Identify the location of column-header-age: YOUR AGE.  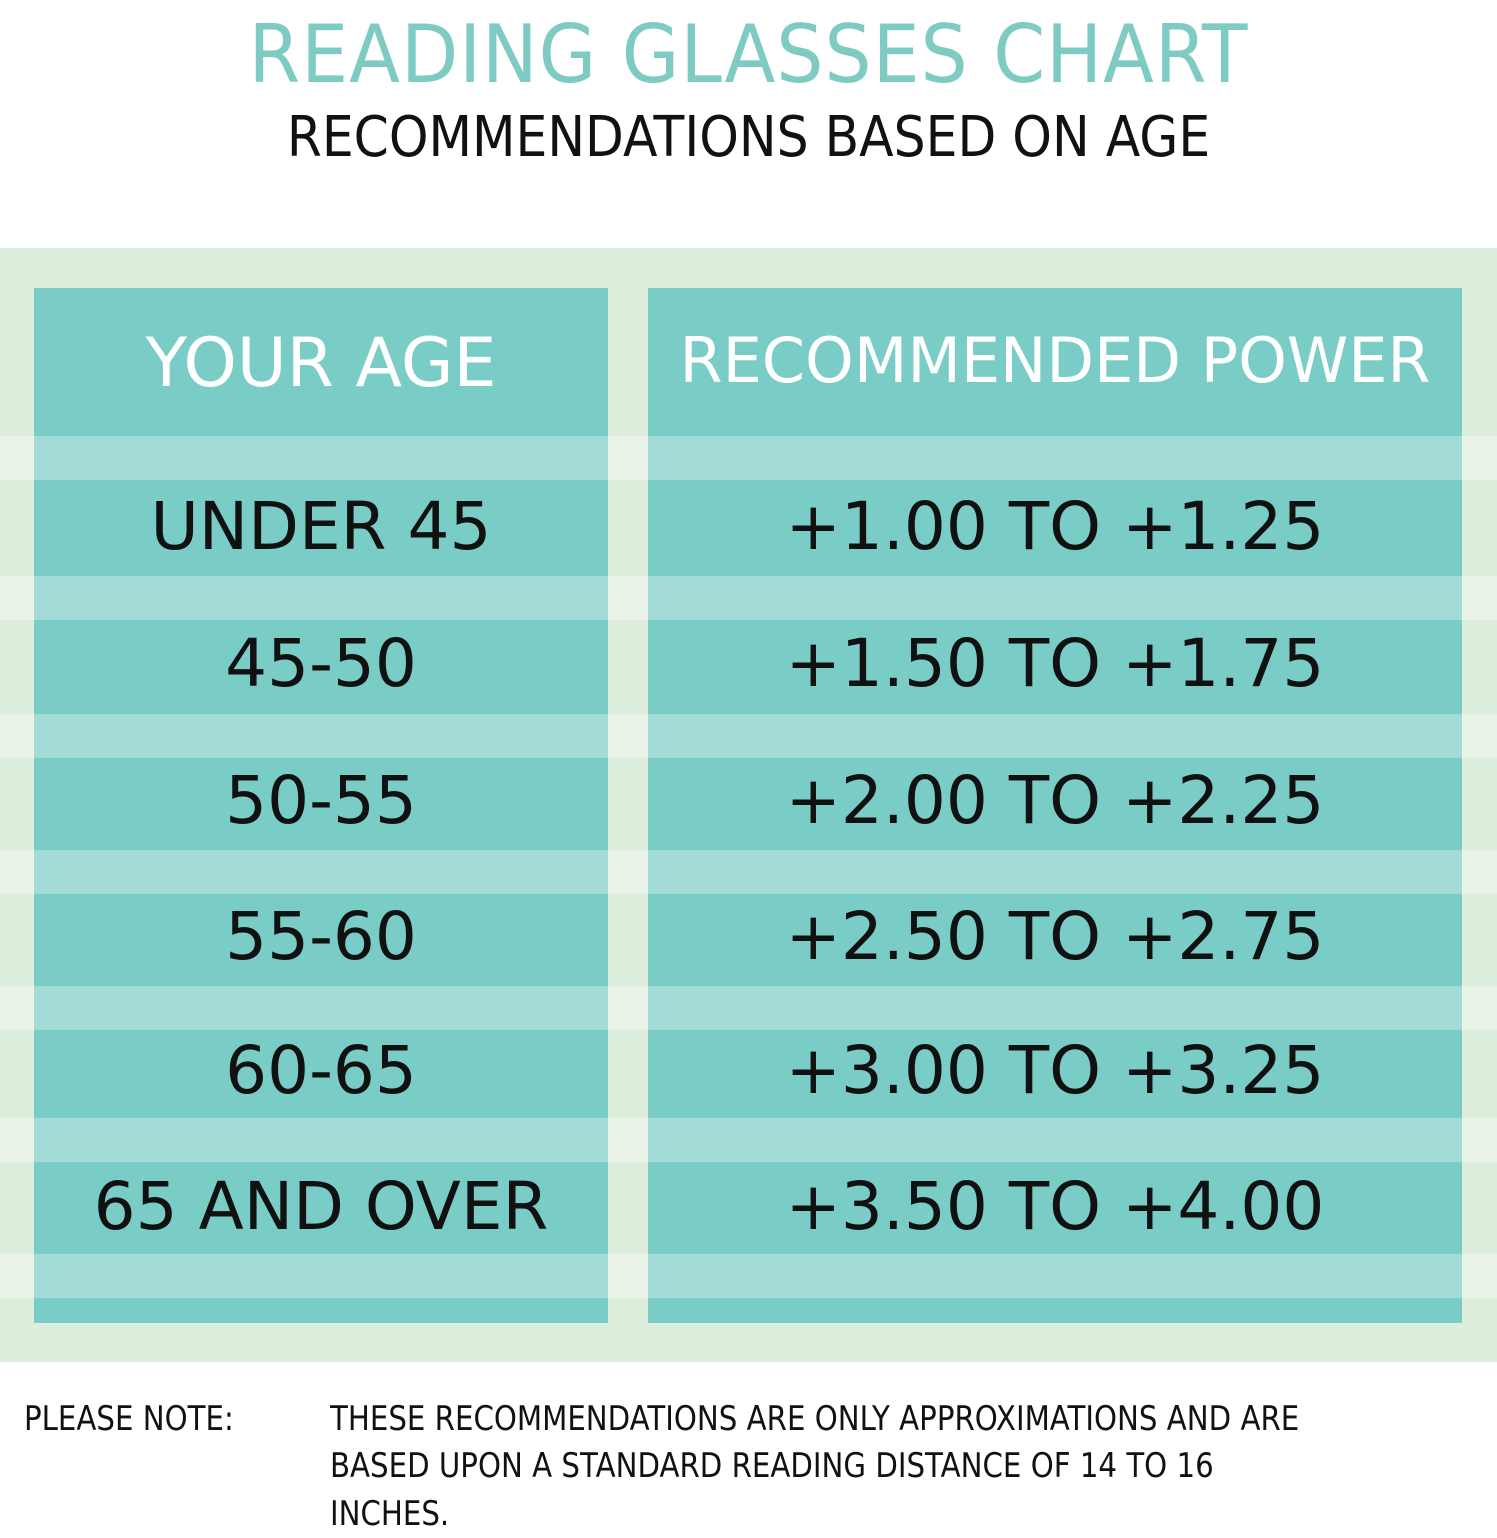
(321, 363).